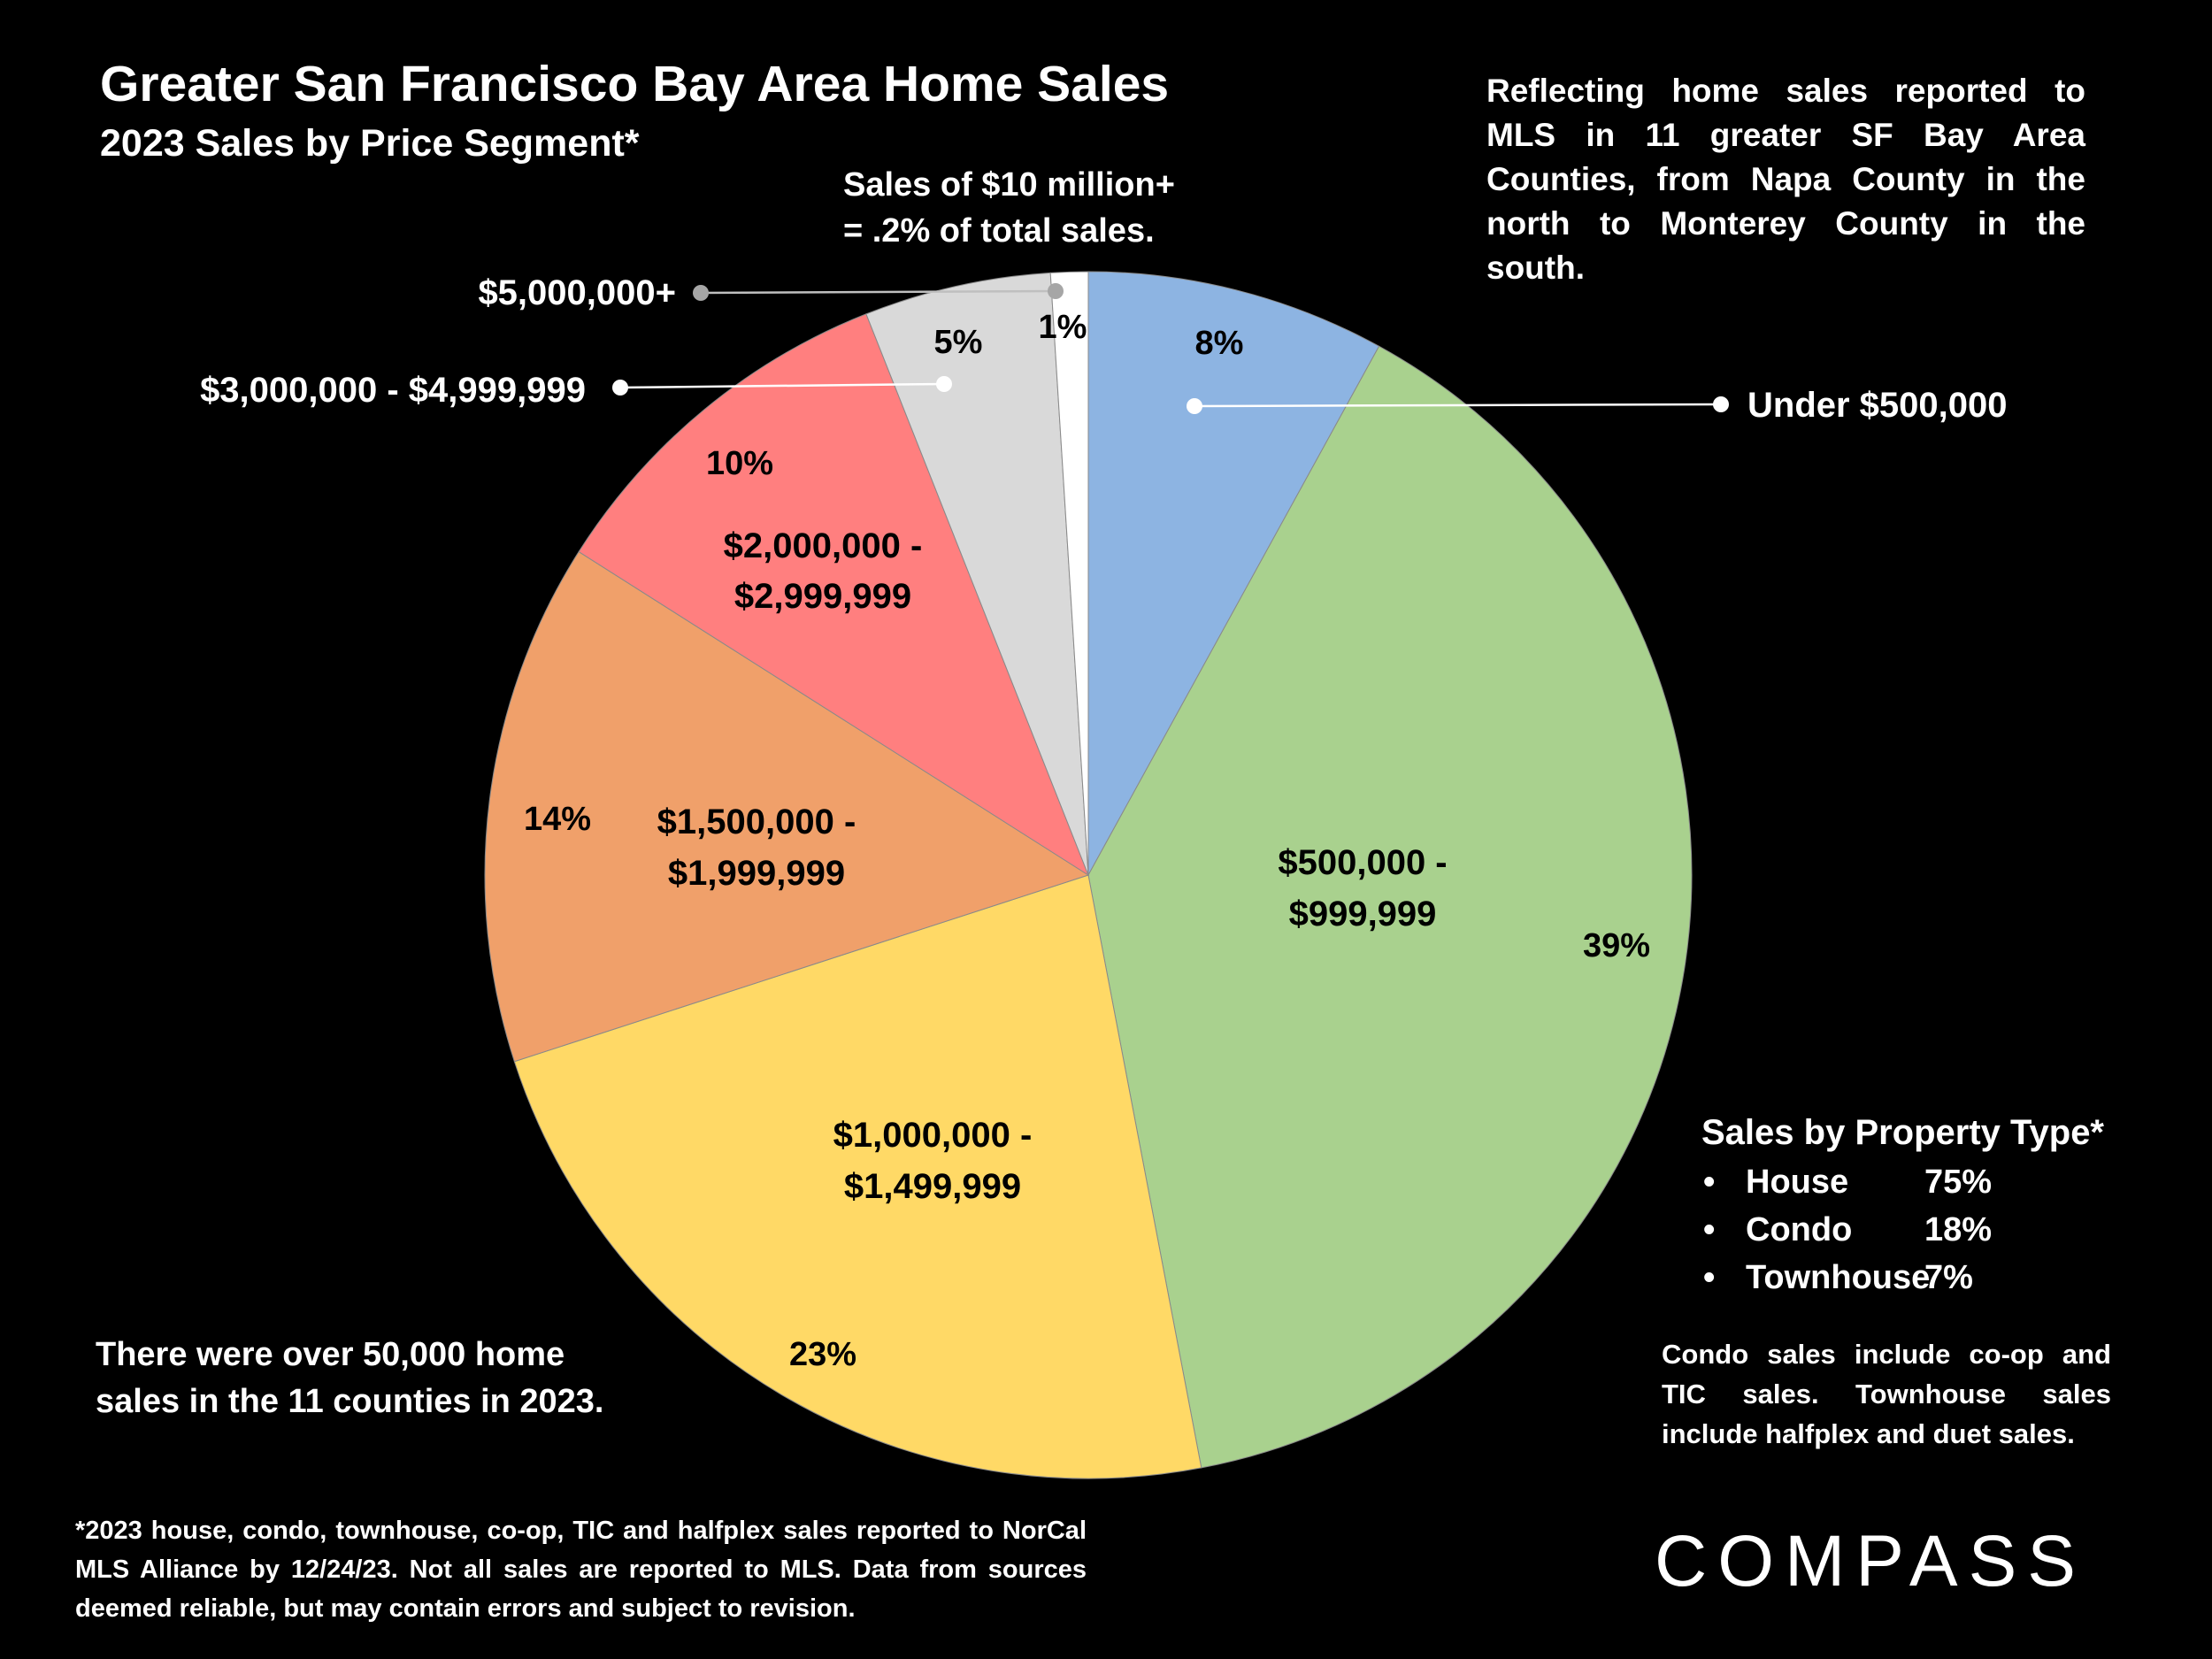  I want to click on total-sales-note-line2: sales in the 11 counties in 2023., so click(350, 1401).